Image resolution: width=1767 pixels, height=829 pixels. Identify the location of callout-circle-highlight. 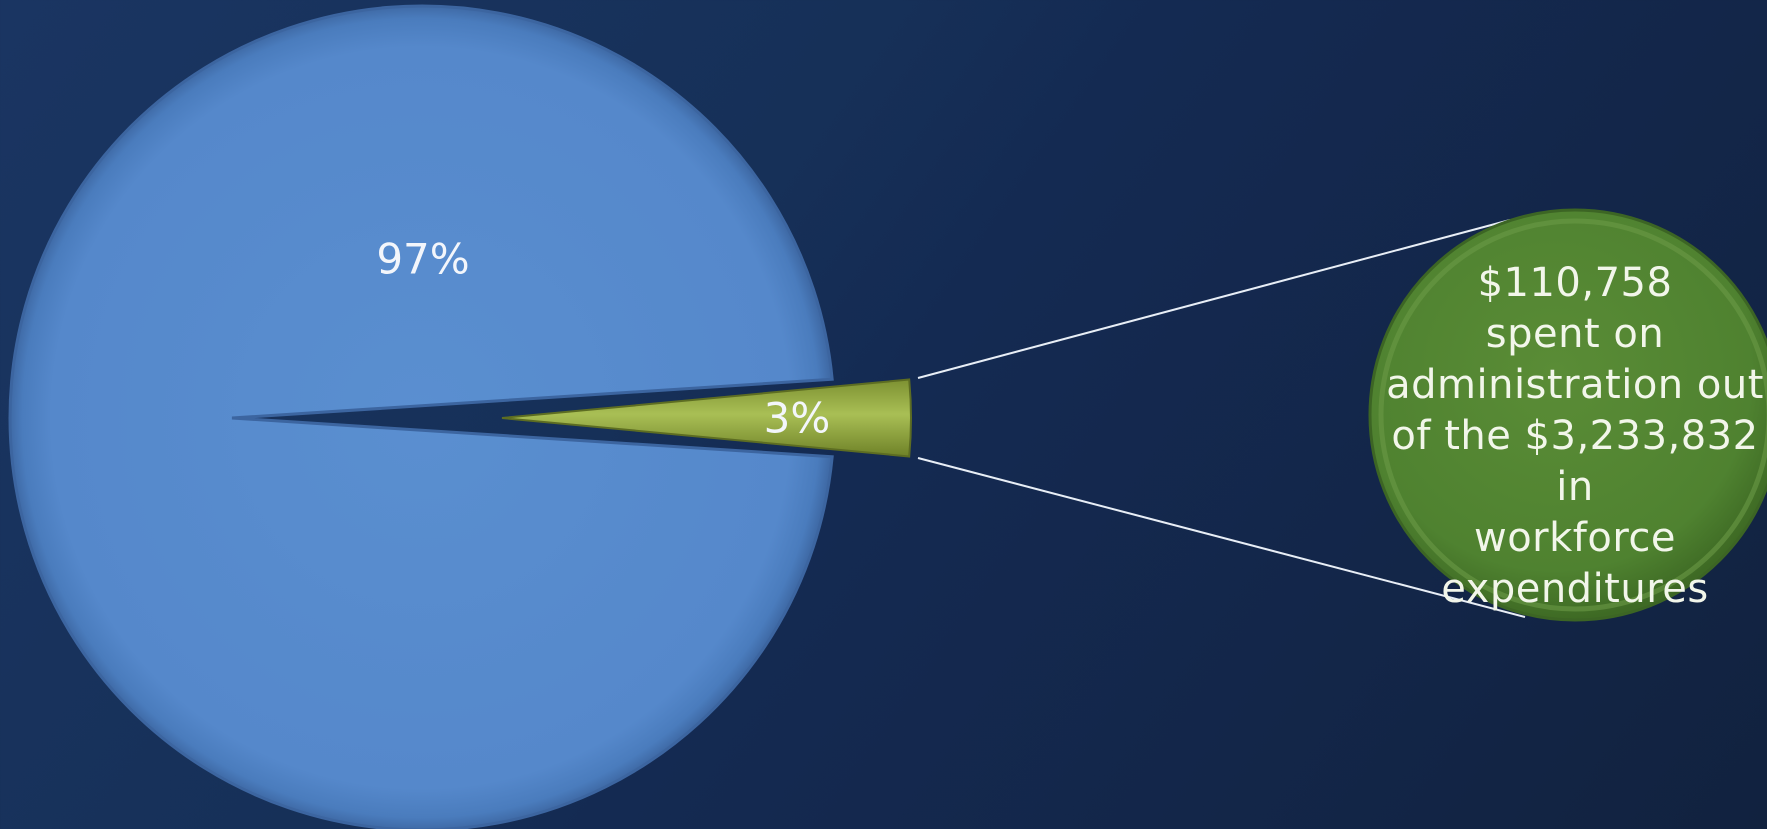
(1572, 415).